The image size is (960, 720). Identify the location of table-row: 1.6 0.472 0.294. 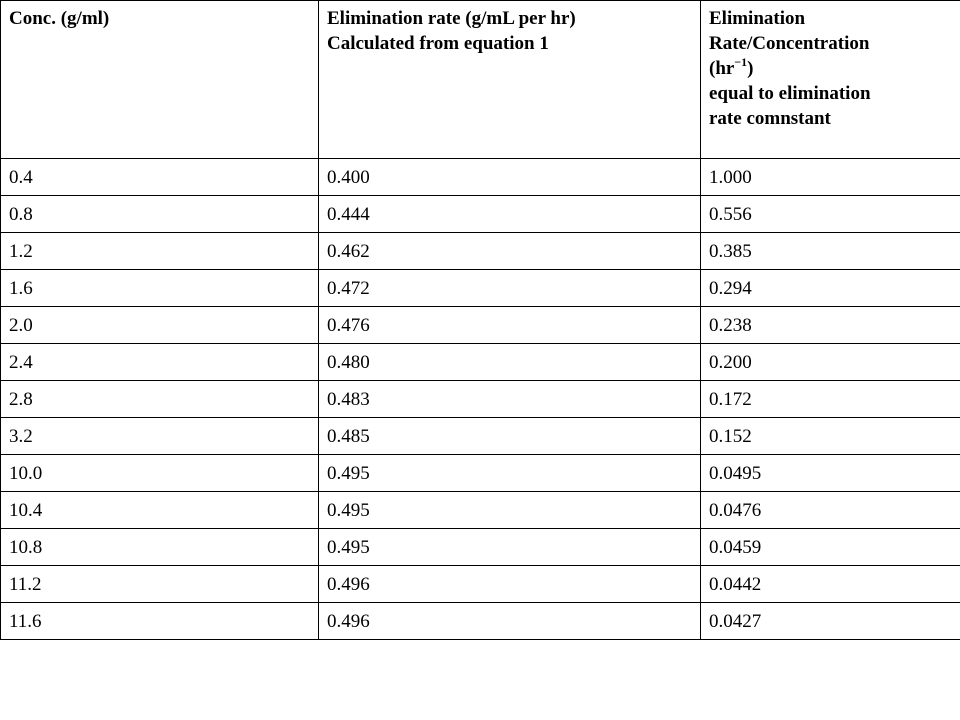
(480, 288).